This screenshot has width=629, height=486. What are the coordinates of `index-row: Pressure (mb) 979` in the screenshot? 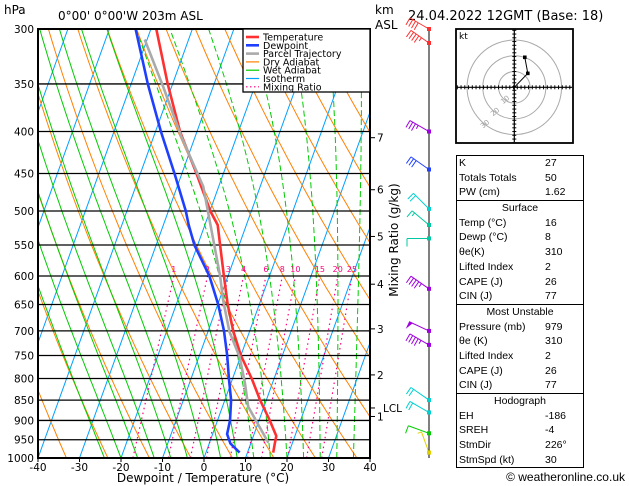 It's located at (520, 327).